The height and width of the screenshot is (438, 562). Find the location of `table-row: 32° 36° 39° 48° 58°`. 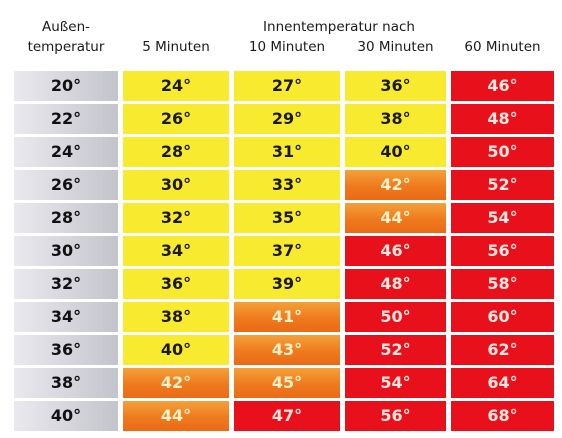

table-row: 32° 36° 39° 48° 58° is located at coordinates (284, 284).